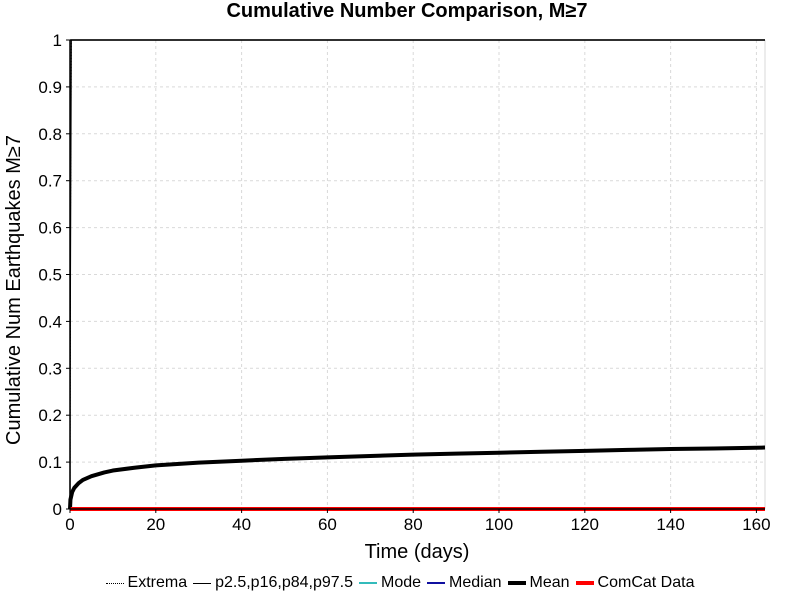 The image size is (800, 600). I want to click on legend-item: Extrema, so click(146, 583).